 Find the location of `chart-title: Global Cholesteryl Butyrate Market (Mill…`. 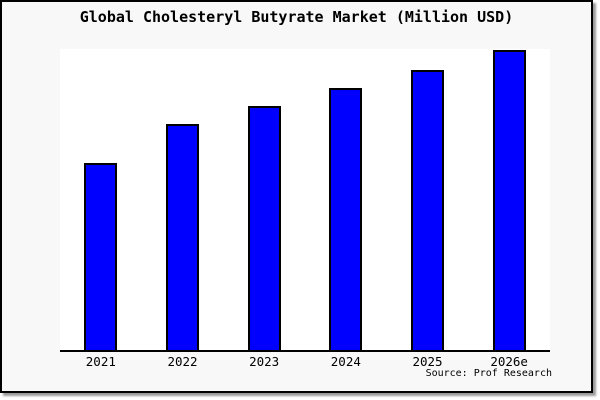

chart-title: Global Cholesteryl Butyrate Market (Mill… is located at coordinates (296, 17).